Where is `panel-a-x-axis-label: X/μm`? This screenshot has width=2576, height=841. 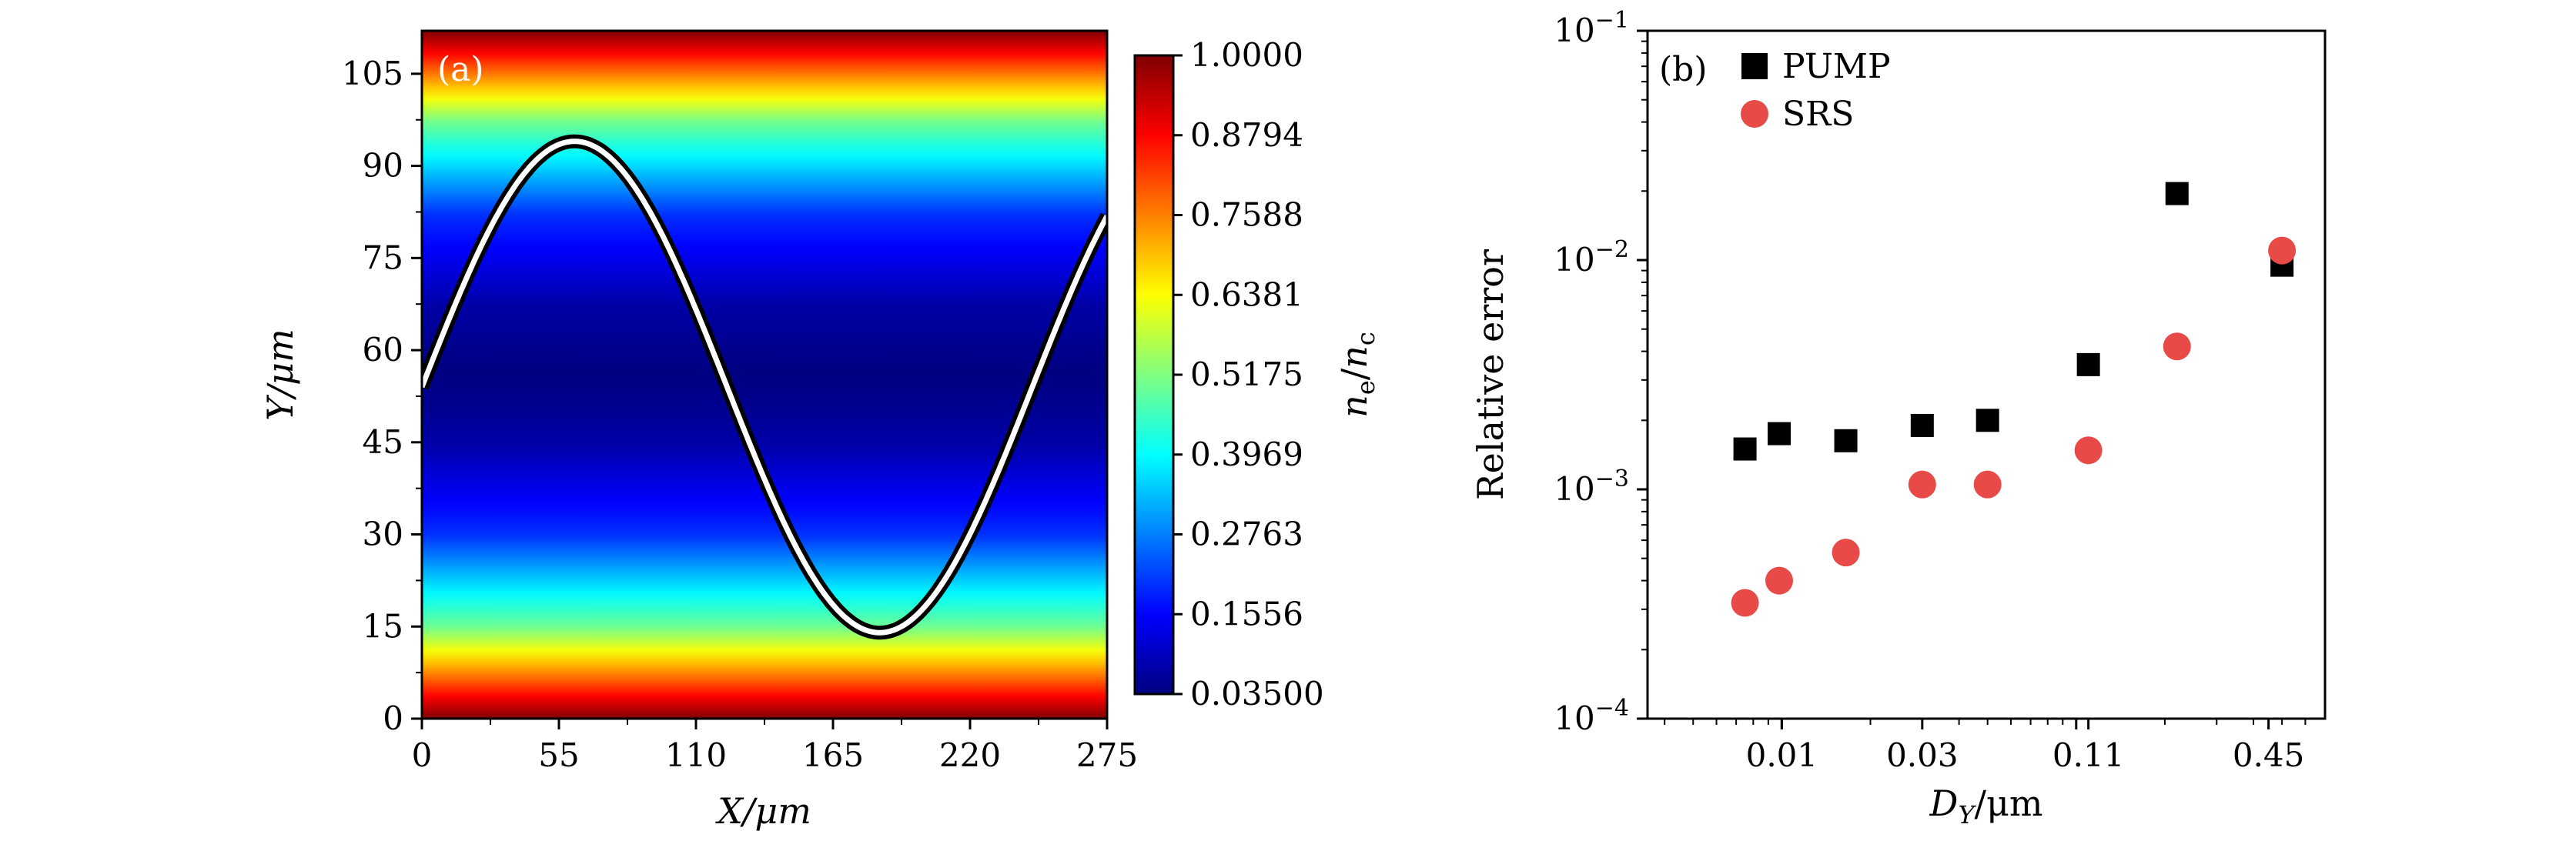
panel-a-x-axis-label: X/μm is located at coordinates (763, 811).